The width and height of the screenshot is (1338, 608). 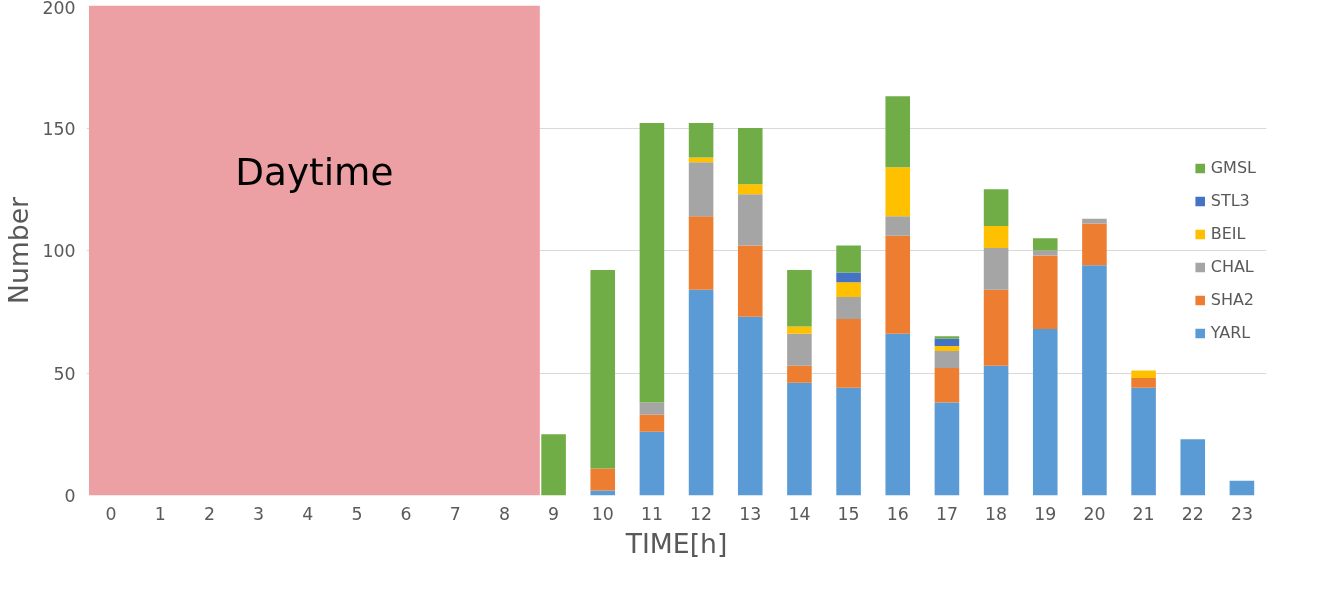 What do you see at coordinates (1143, 513) in the screenshot?
I see `x-tick-label: 21` at bounding box center [1143, 513].